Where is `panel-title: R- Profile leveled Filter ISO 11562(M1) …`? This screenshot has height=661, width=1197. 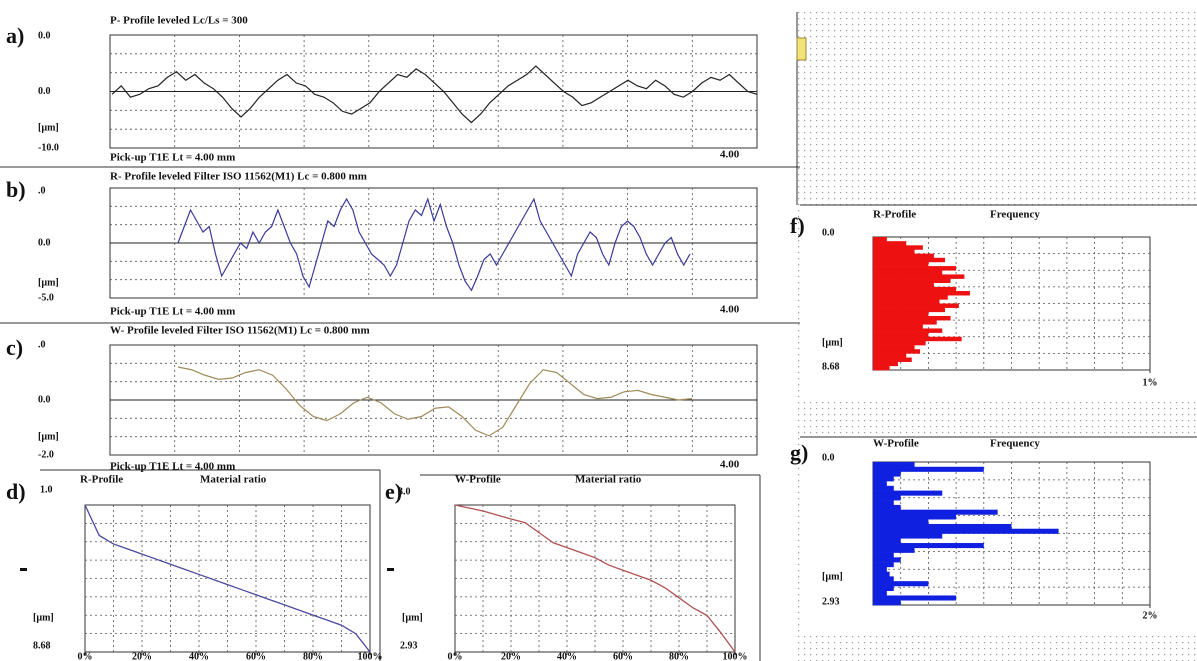
panel-title: R- Profile leveled Filter ISO 11562(M1) … is located at coordinates (238, 177).